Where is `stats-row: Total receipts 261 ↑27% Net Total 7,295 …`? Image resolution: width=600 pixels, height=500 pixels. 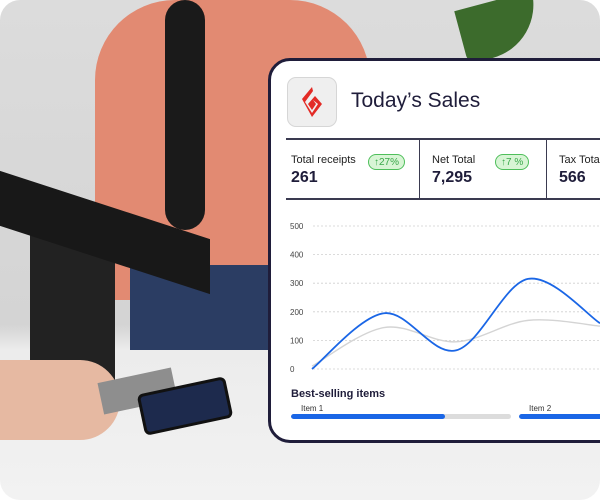
stats-row: Total receipts 261 ↑27% Net Total 7,295 … is located at coordinates (443, 169).